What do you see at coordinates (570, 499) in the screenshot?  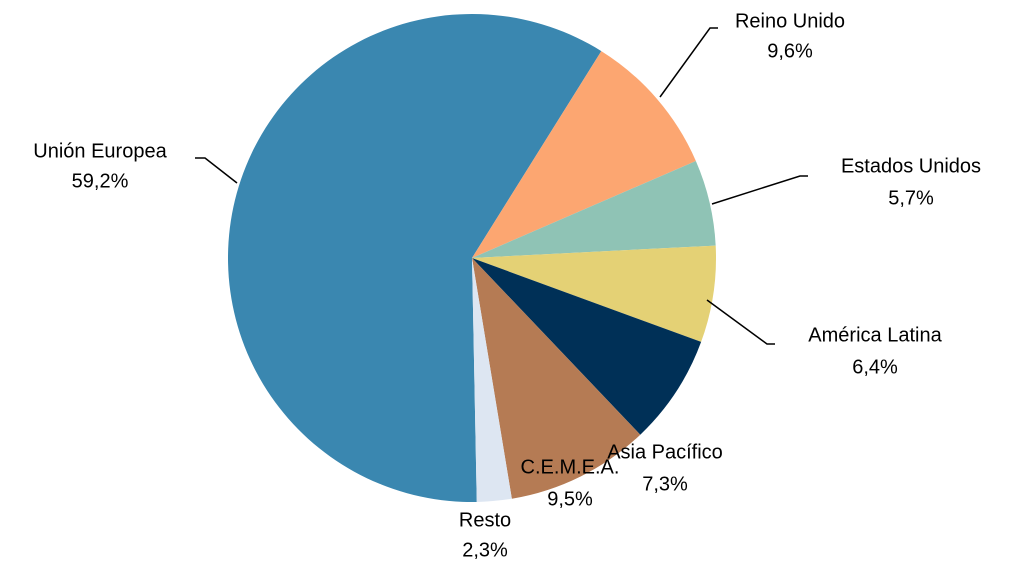 I see `slice-value: 9,5%` at bounding box center [570, 499].